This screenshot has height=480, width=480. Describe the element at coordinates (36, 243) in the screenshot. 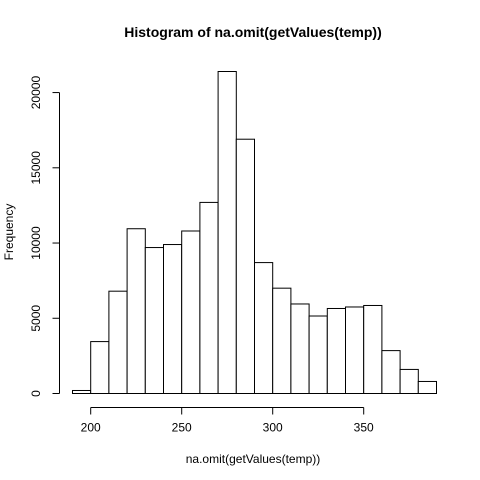

I see `y-tick-label: 10000` at that location.